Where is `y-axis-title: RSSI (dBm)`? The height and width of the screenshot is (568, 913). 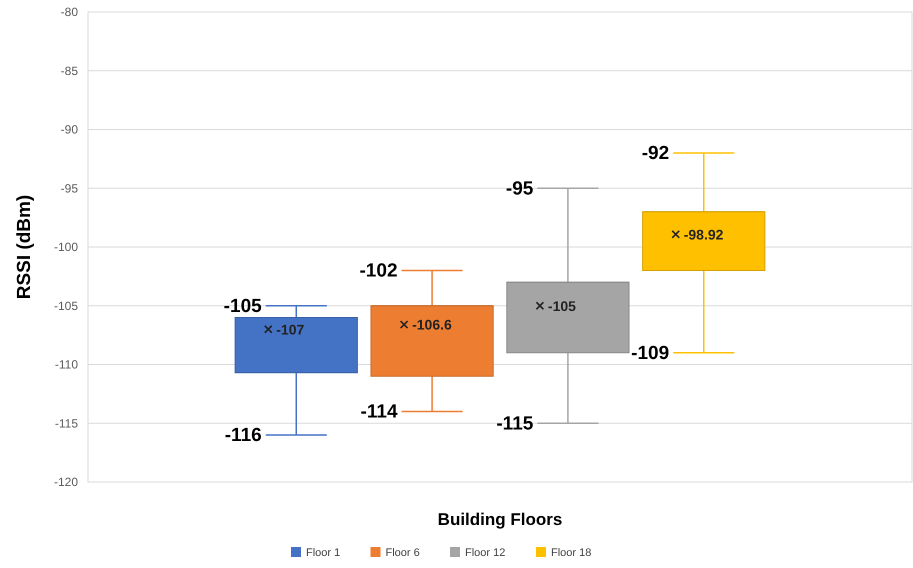 y-axis-title: RSSI (dBm) is located at coordinates (24, 247).